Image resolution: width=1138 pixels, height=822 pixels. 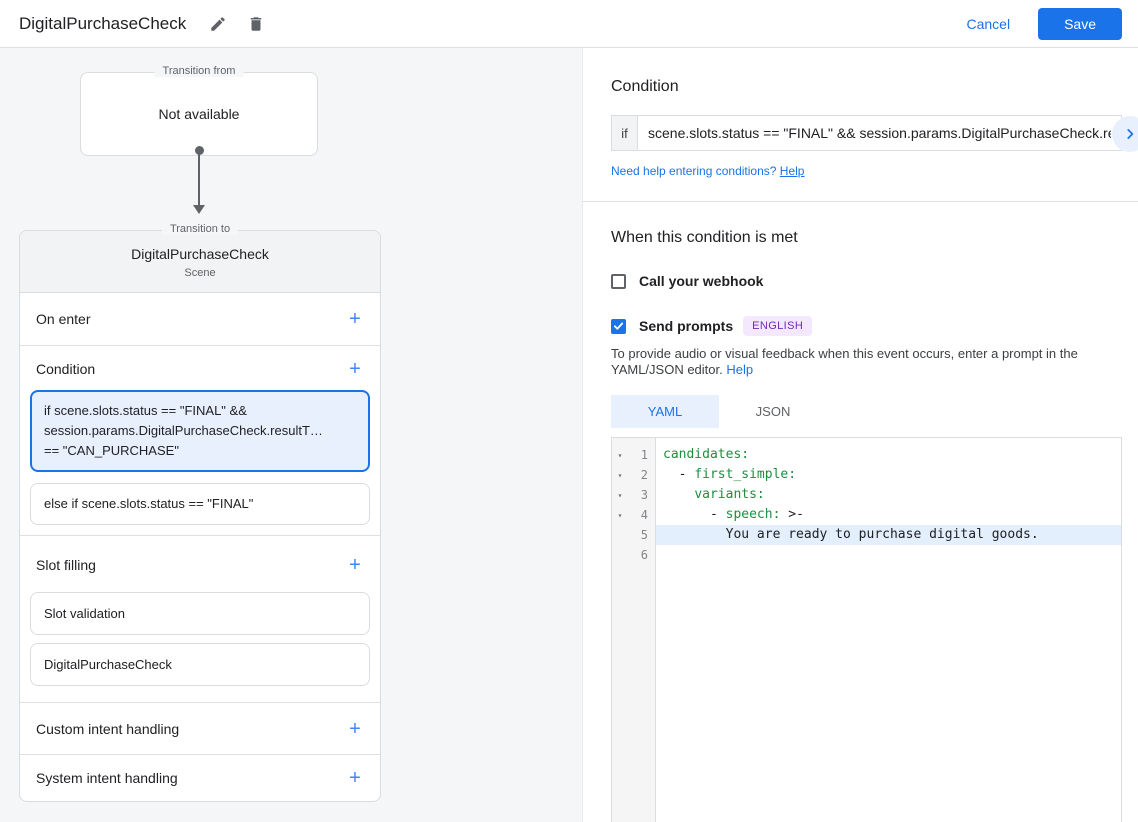 I want to click on line-number: 6, so click(x=644, y=555).